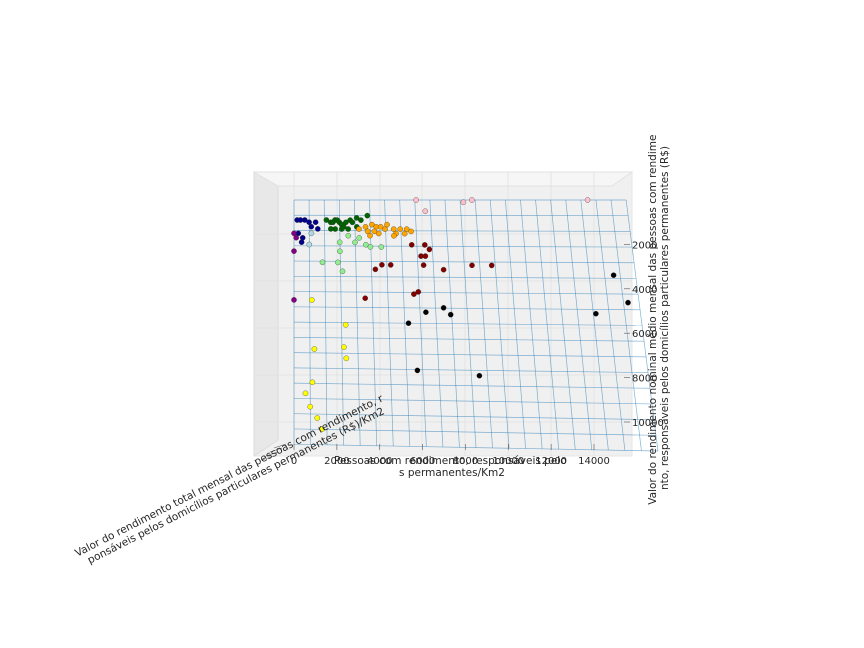 This screenshot has height=648, width=864. I want to click on x-tick-label-6: 12000, so click(551, 461).